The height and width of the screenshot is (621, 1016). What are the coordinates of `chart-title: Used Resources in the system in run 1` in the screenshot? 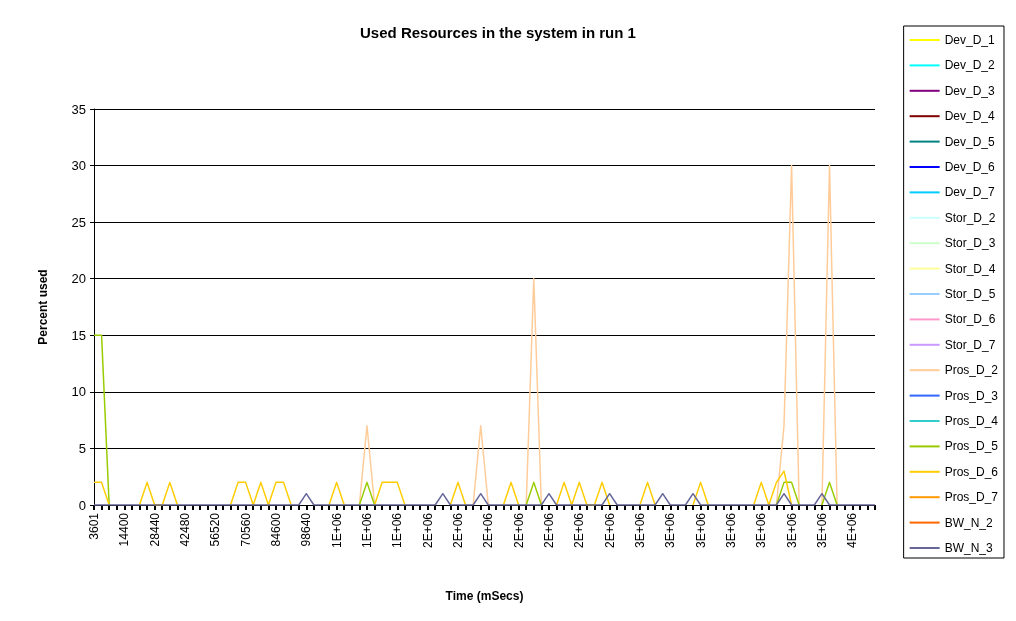 It's located at (498, 32).